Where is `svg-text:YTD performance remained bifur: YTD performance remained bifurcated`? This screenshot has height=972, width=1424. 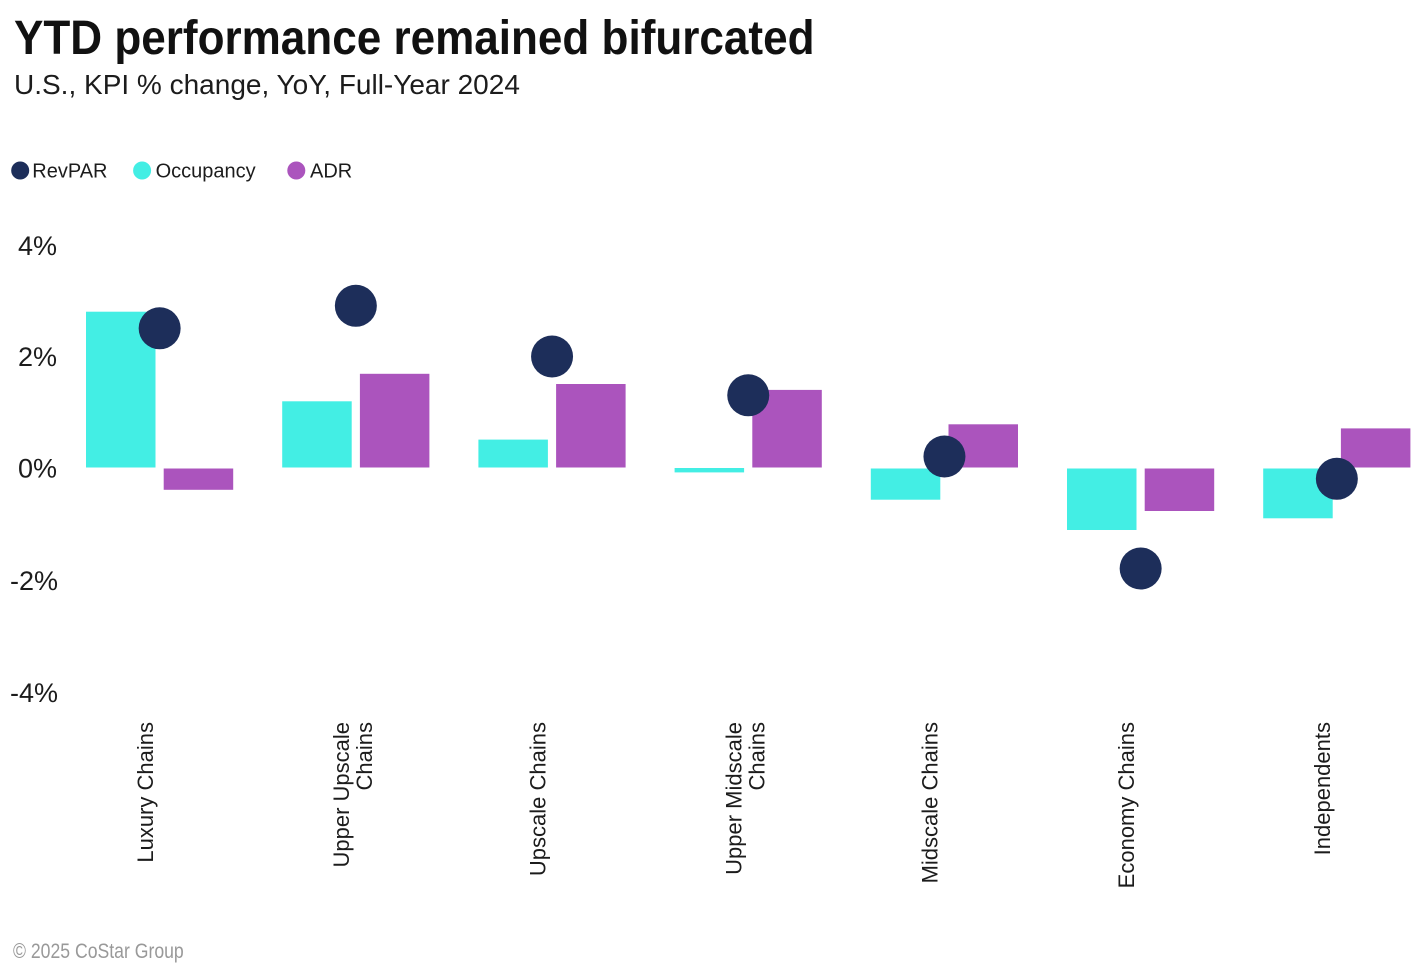
svg-text:YTD performance remained bifur: YTD performance remained bifurcated is located at coordinates (414, 37).